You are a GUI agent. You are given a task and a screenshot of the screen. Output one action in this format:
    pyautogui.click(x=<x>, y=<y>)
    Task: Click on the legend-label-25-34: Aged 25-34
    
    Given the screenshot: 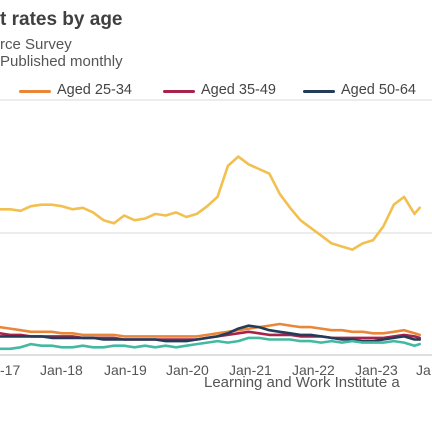 What is the action you would take?
    pyautogui.click(x=94, y=90)
    